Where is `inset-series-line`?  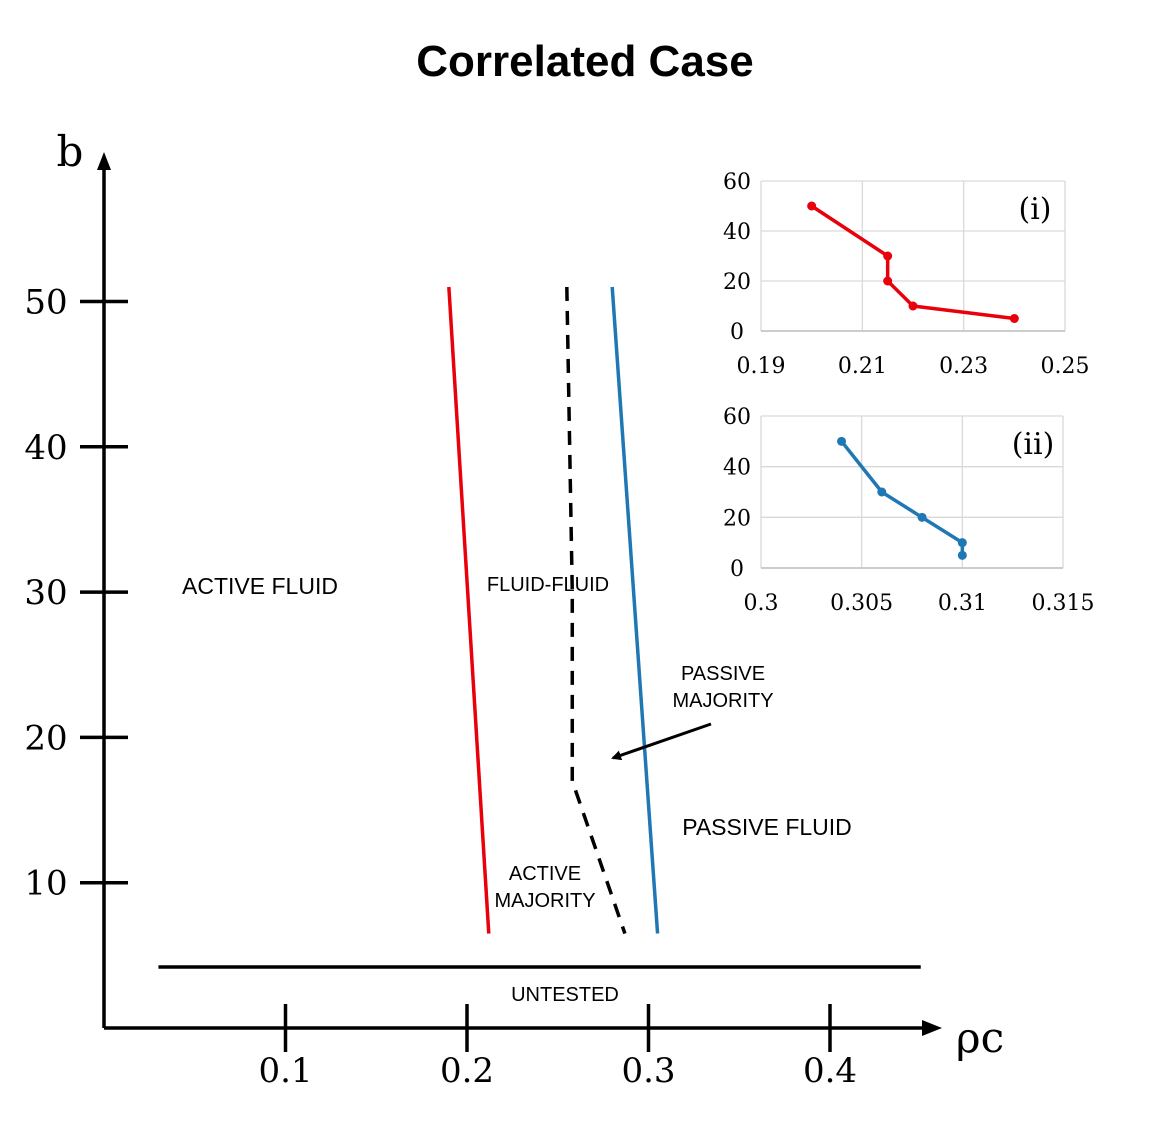
inset-series-line is located at coordinates (902, 498).